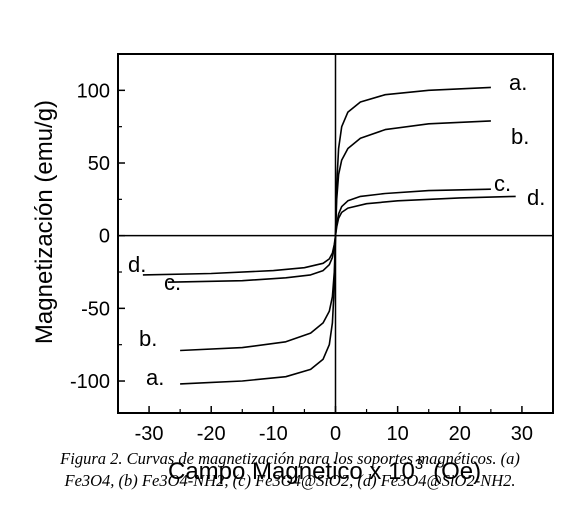 This screenshot has height=528, width=580. Describe the element at coordinates (460, 434) in the screenshot. I see `x-tick-label: 20` at that location.